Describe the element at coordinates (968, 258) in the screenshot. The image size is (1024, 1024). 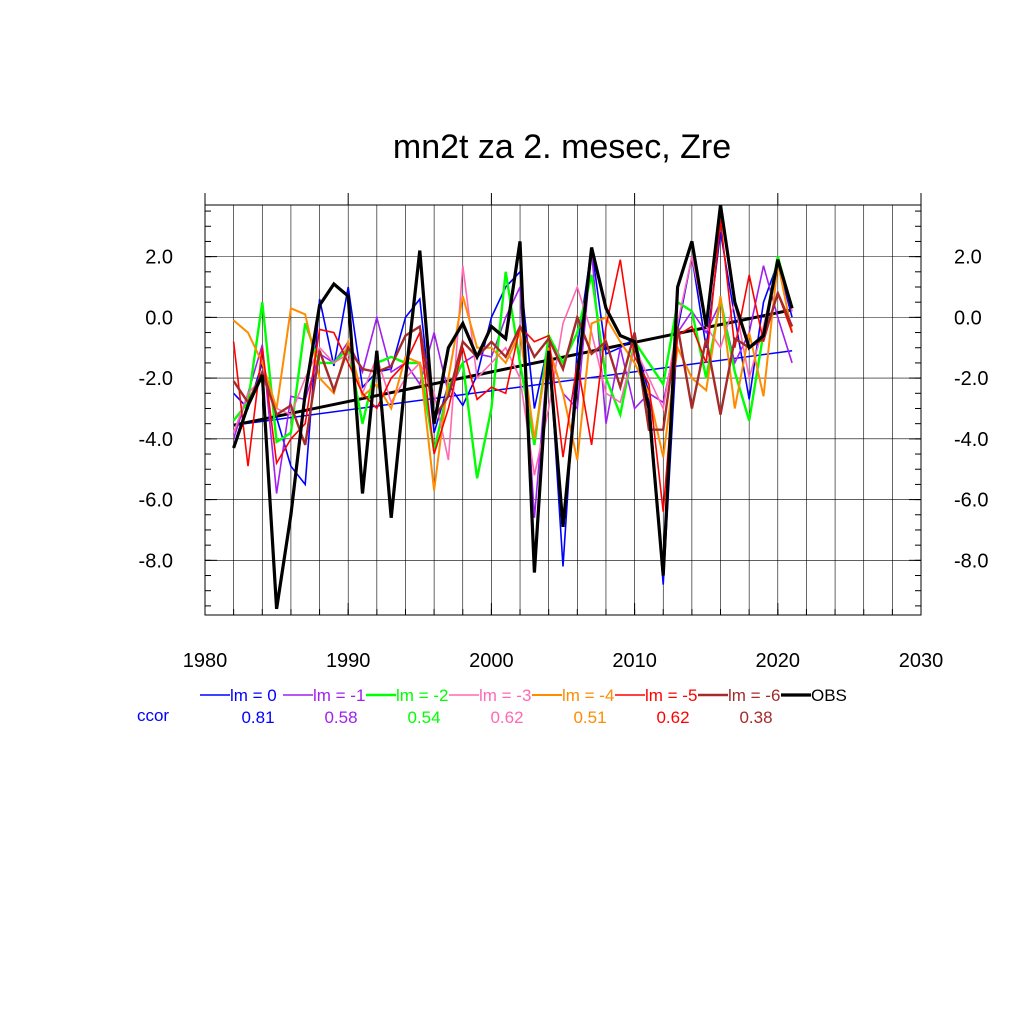
I see `y-tick-label-right: 2.0` at that location.